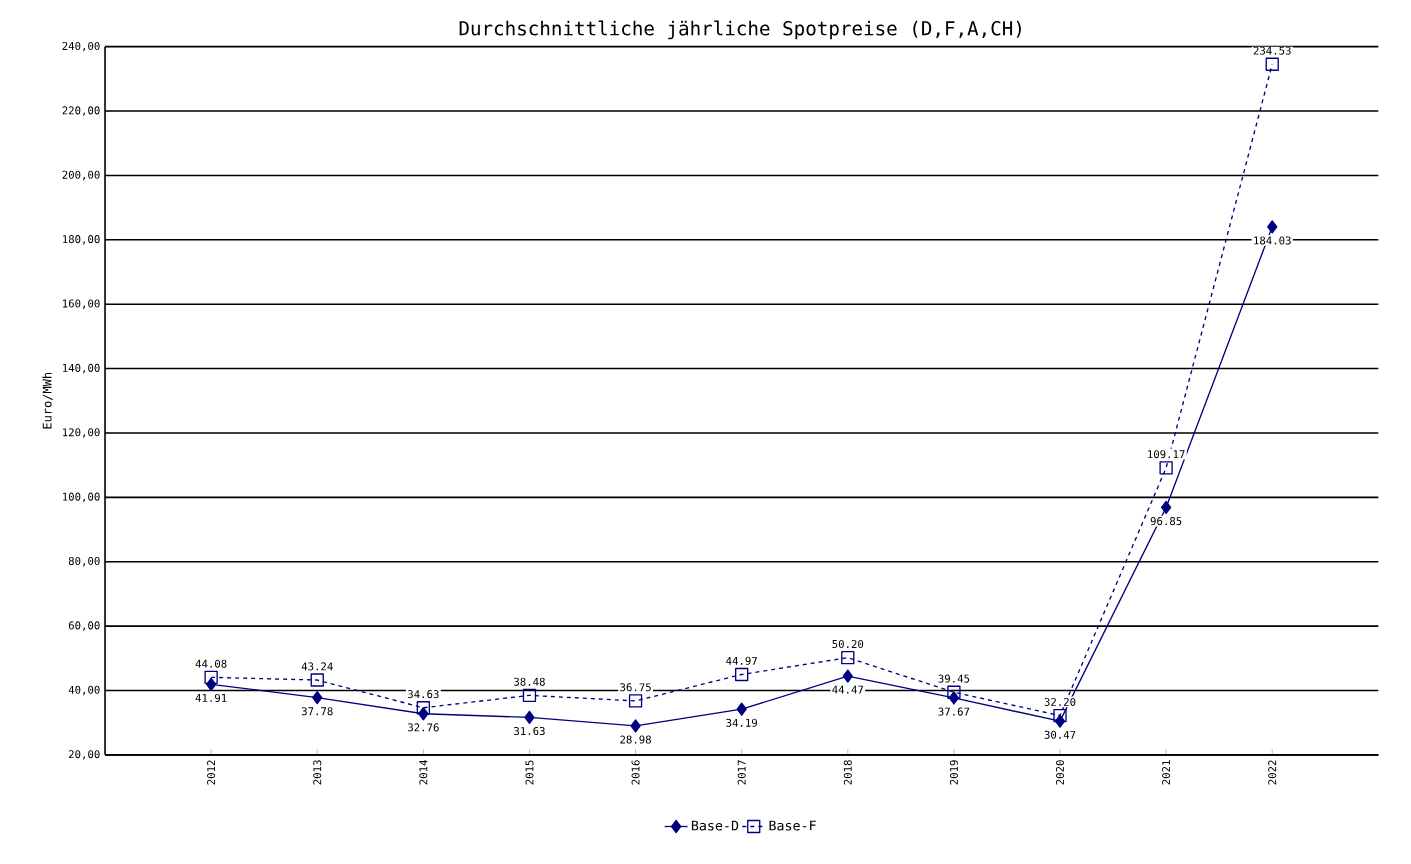 This screenshot has width=1411, height=864. Describe the element at coordinates (529, 772) in the screenshot. I see `x-tick-label: 2015` at that location.